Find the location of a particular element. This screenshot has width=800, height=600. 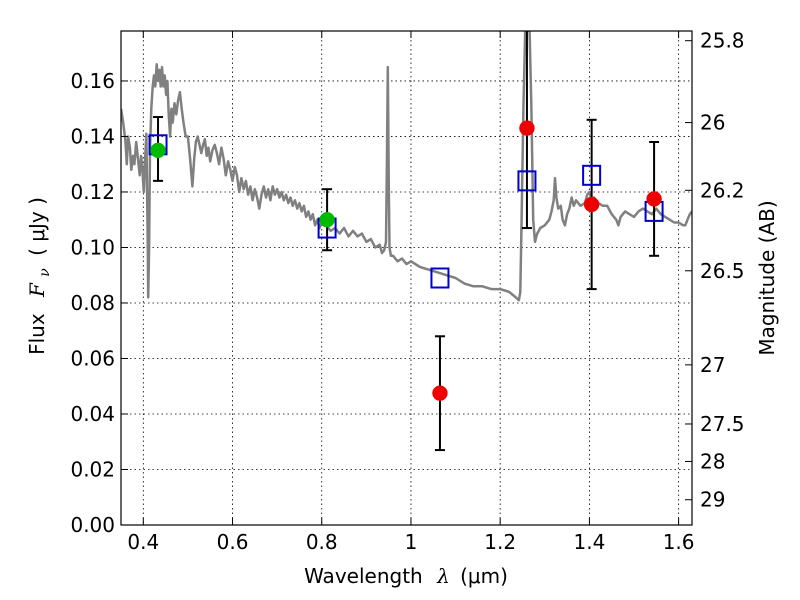

y2-tick-label: 26.2 is located at coordinates (722, 190).